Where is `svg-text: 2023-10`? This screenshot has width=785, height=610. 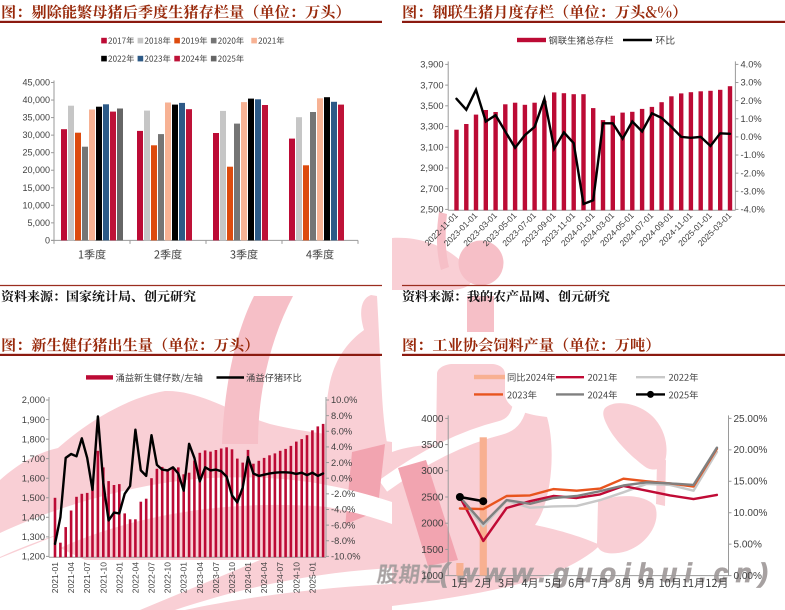
svg-text: 2023-10 is located at coordinates (232, 577).